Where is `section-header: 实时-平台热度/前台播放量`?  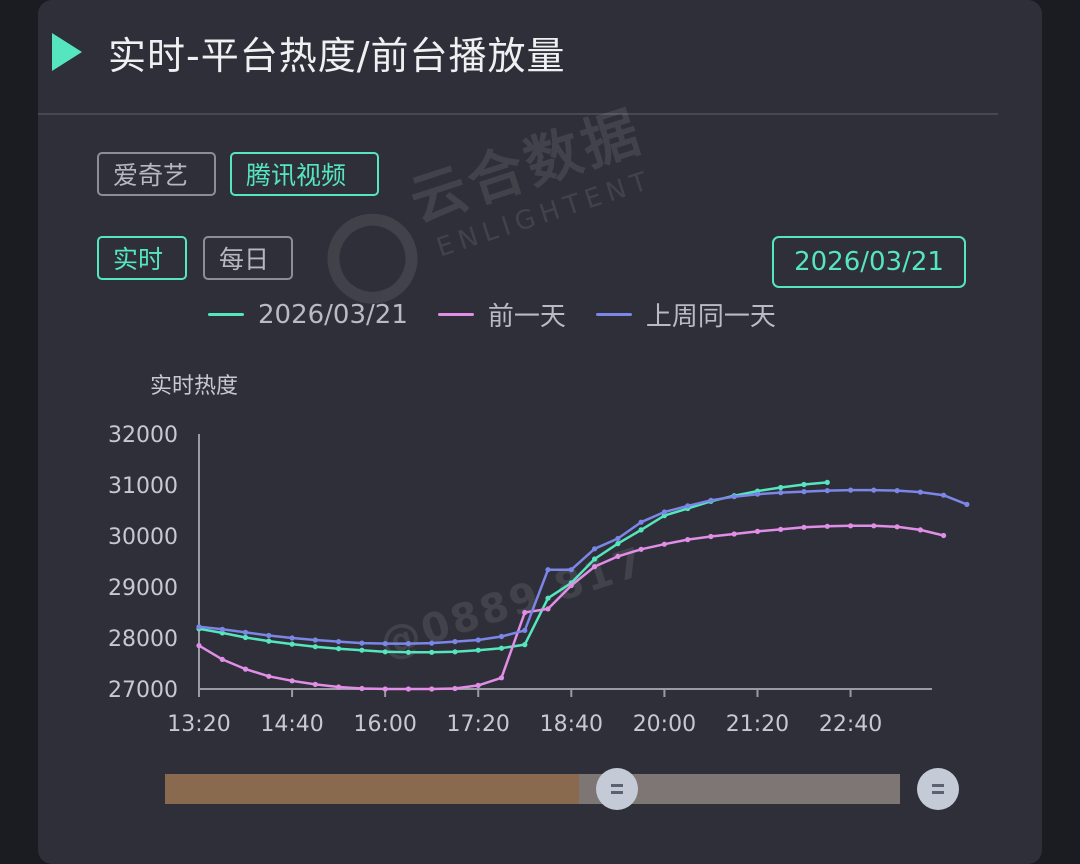 section-header: 实时-平台热度/前台播放量 is located at coordinates (309, 52).